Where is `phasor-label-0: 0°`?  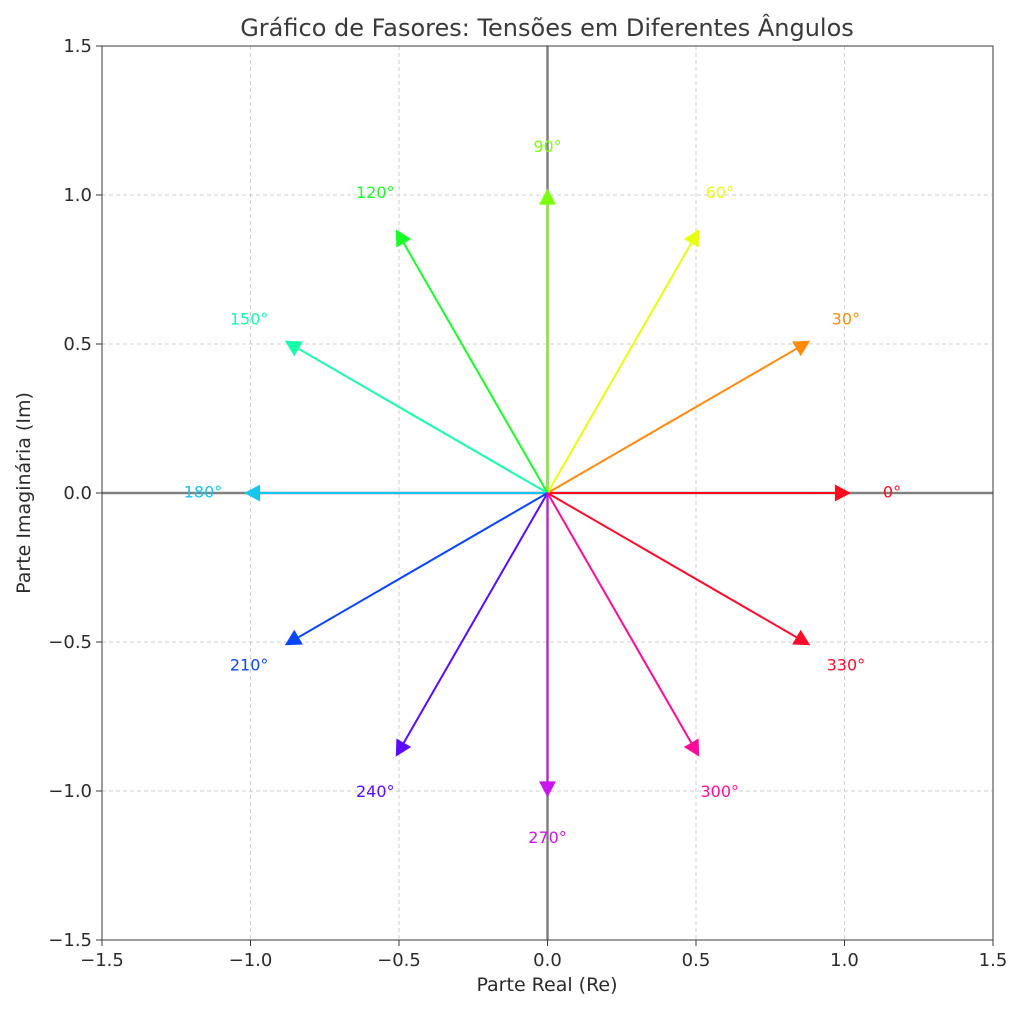 phasor-label-0: 0° is located at coordinates (892, 492).